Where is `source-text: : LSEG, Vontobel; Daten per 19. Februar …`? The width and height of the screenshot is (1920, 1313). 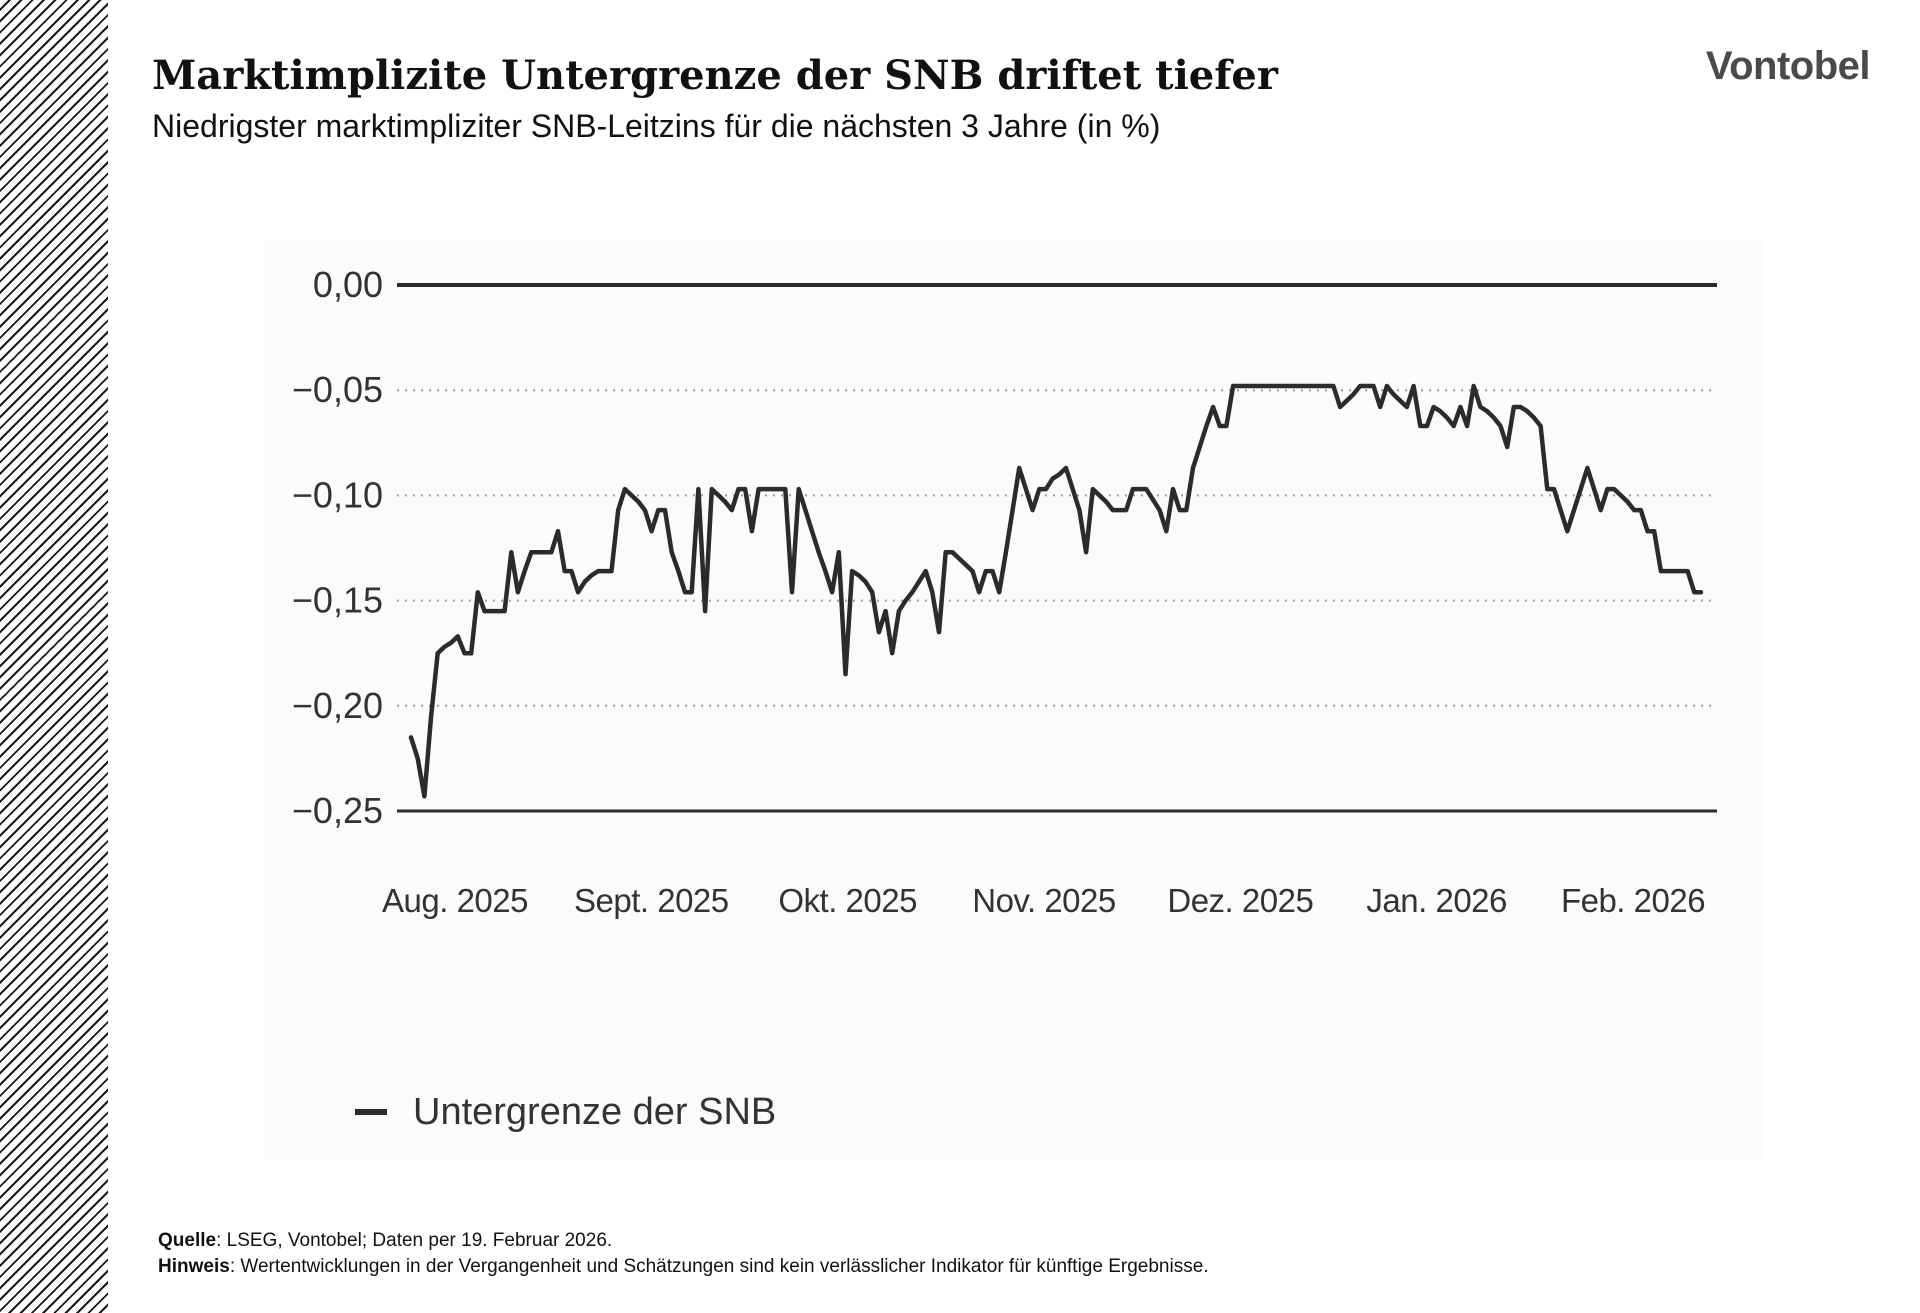 source-text: : LSEG, Vontobel; Daten per 19. Februar … is located at coordinates (414, 1240).